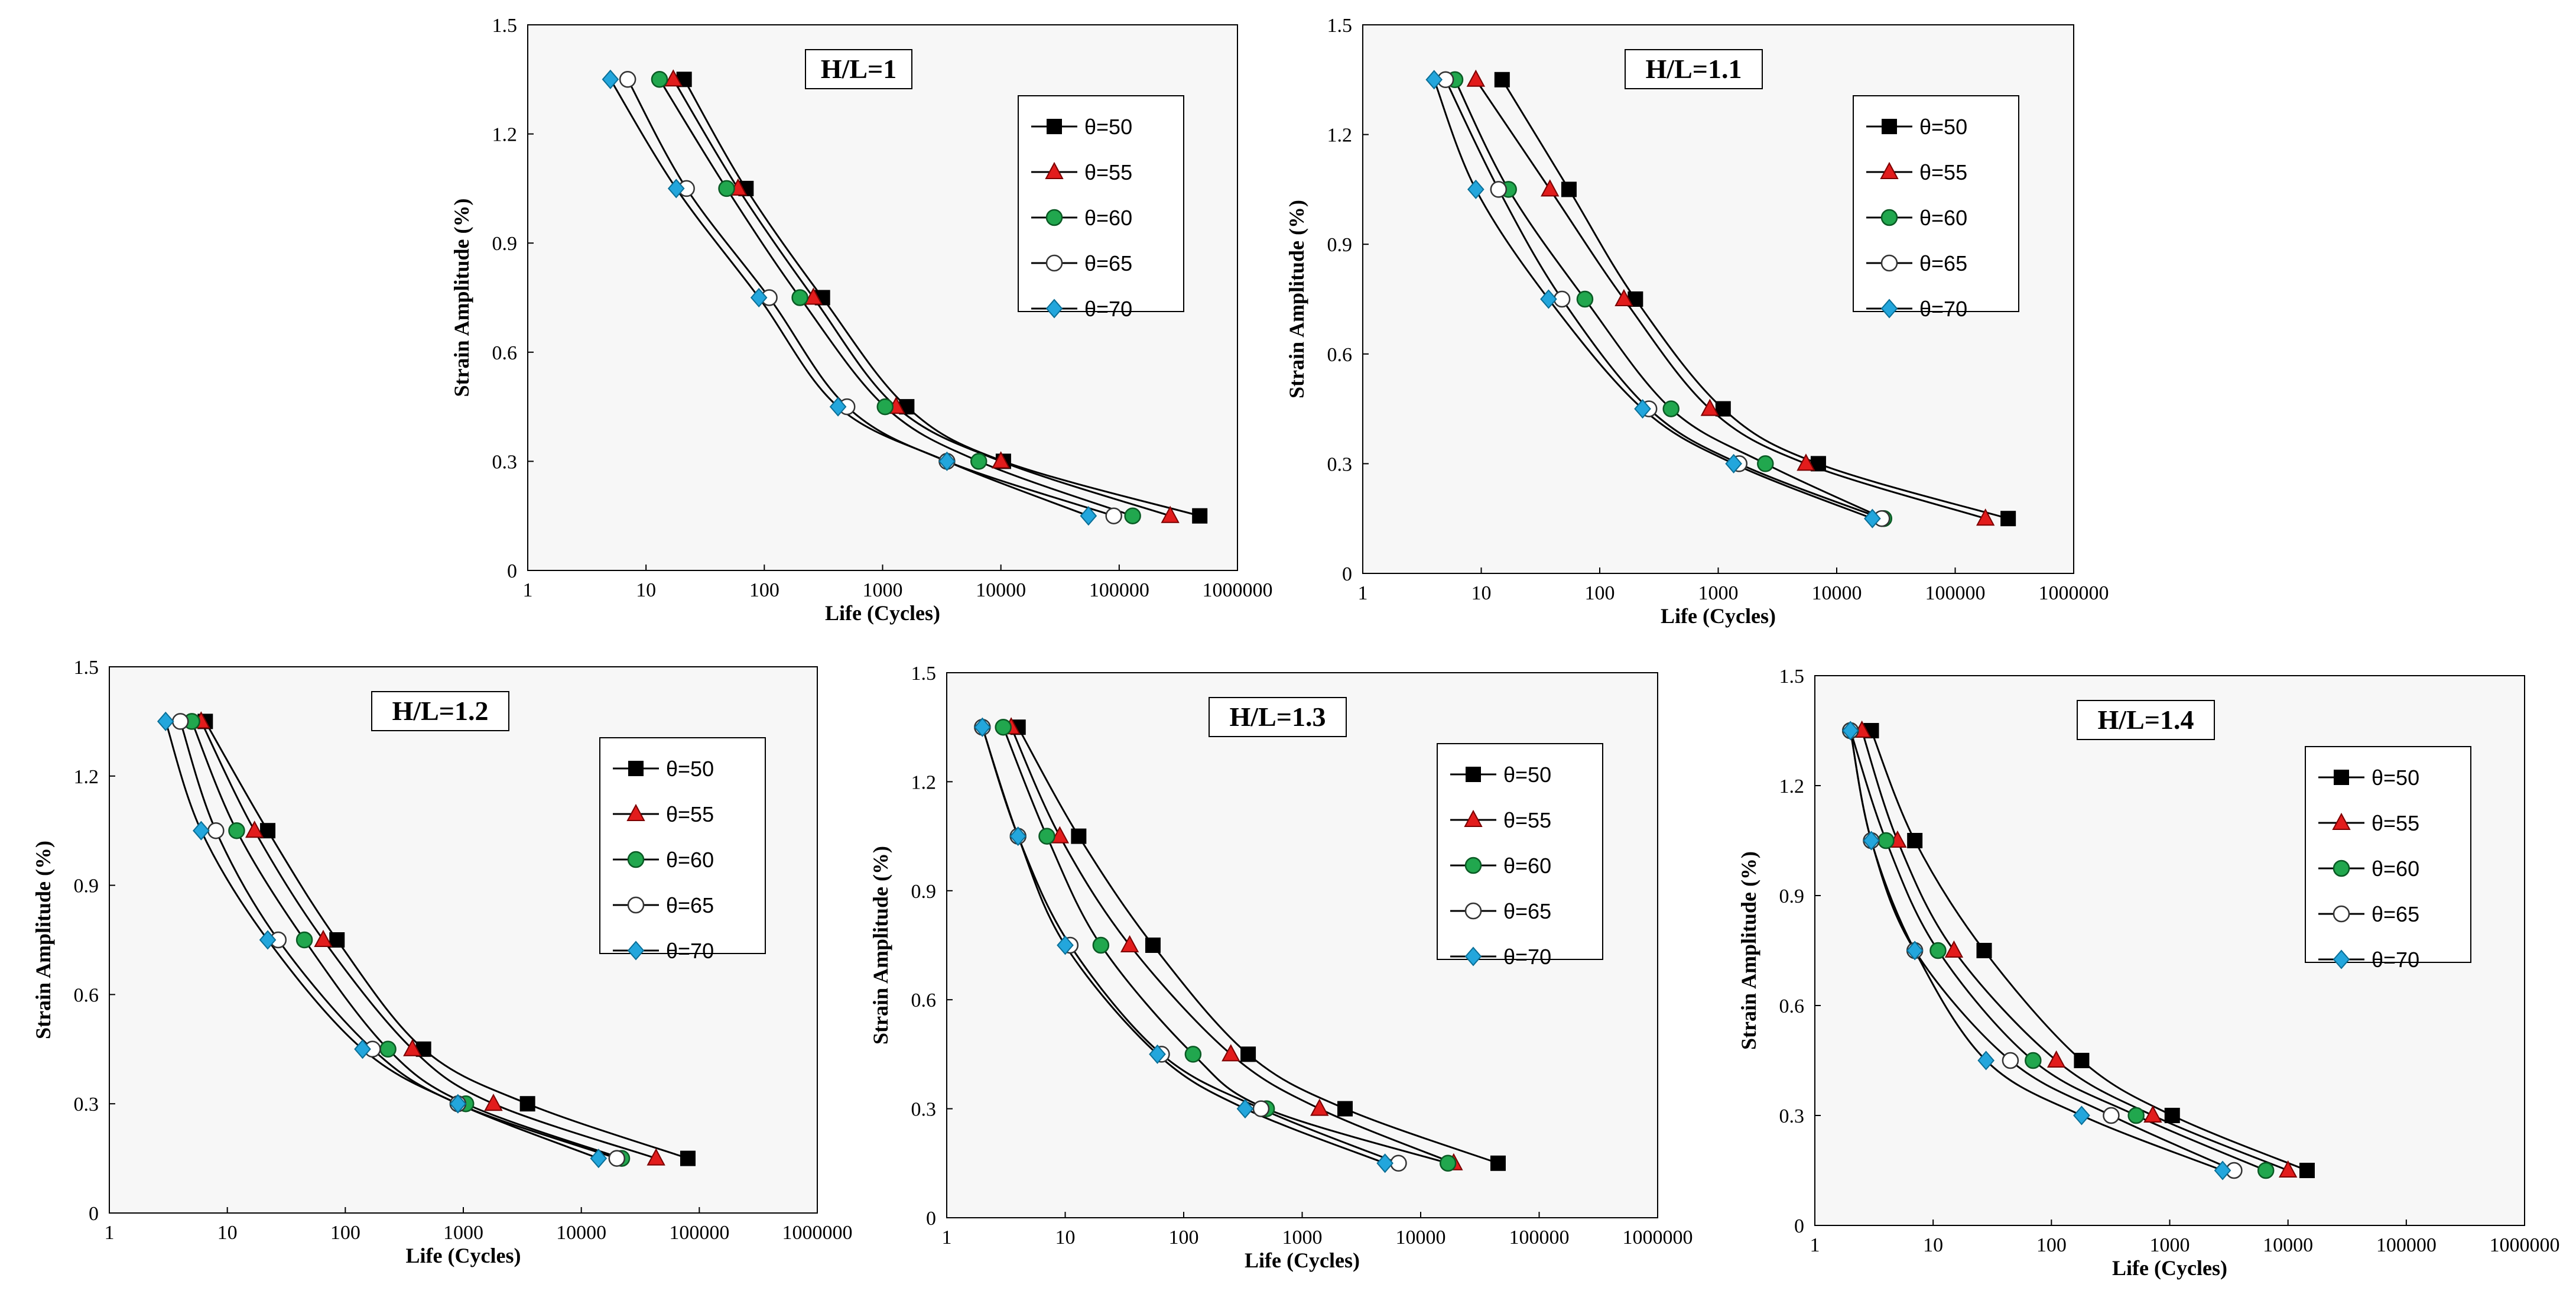 This screenshot has width=2576, height=1307. What do you see at coordinates (924, 892) in the screenshot?
I see `y-tick-label: 0.9` at bounding box center [924, 892].